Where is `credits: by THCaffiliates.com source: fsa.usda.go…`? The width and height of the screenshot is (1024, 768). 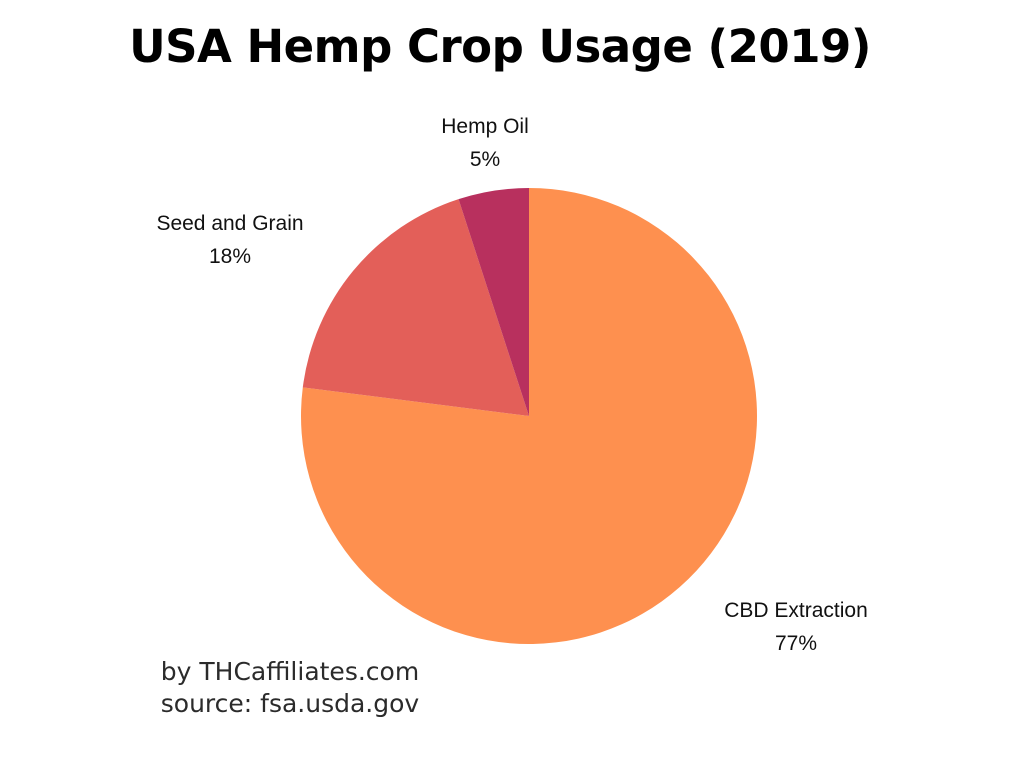 credits: by THCaffiliates.com source: fsa.usda.go… is located at coordinates (290, 688).